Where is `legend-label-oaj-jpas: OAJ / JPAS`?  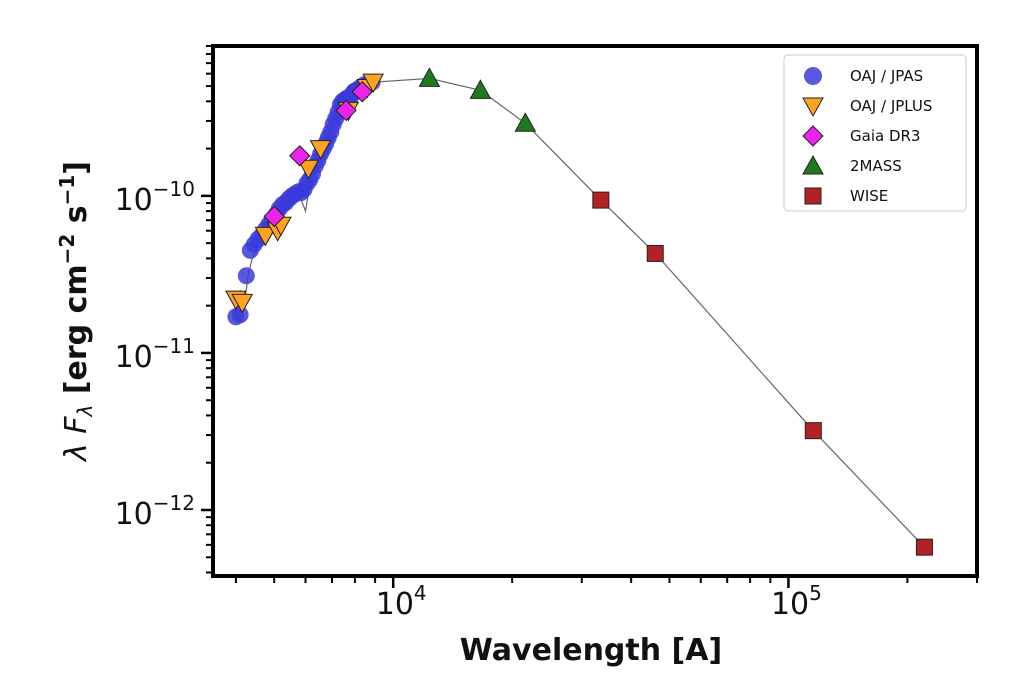 legend-label-oaj-jpas: OAJ / JPAS is located at coordinates (886, 76).